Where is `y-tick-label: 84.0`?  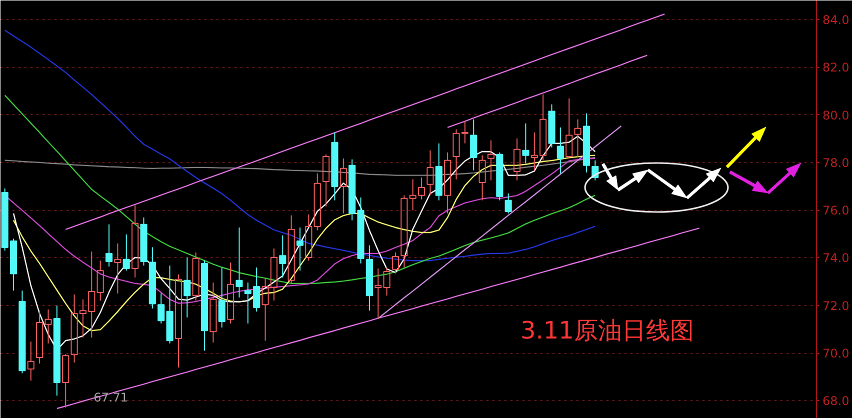
y-tick-label: 84.0 is located at coordinates (836, 20).